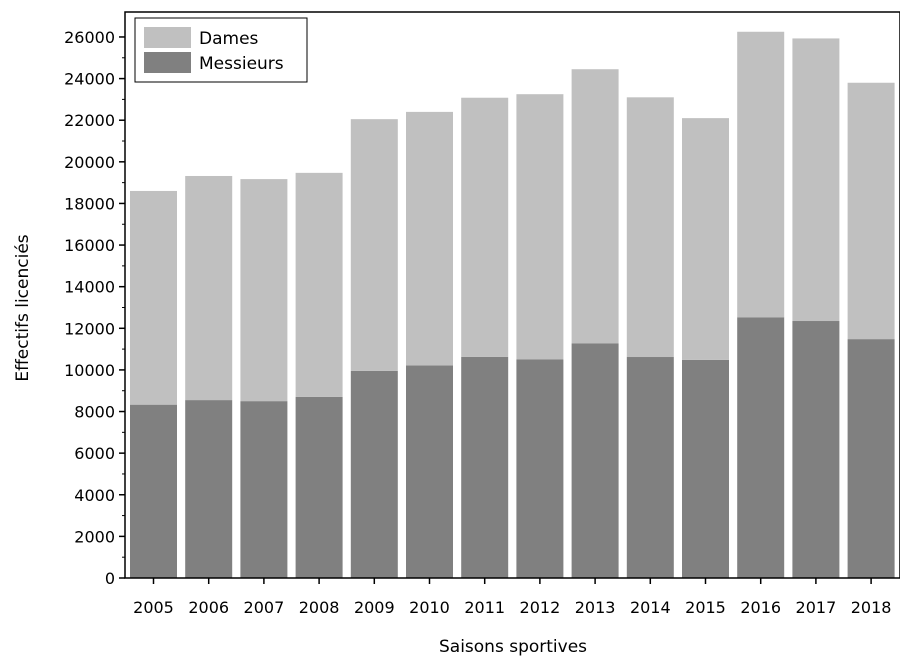 The height and width of the screenshot is (657, 900). What do you see at coordinates (540, 607) in the screenshot?
I see `x-tick-label: 2012` at bounding box center [540, 607].